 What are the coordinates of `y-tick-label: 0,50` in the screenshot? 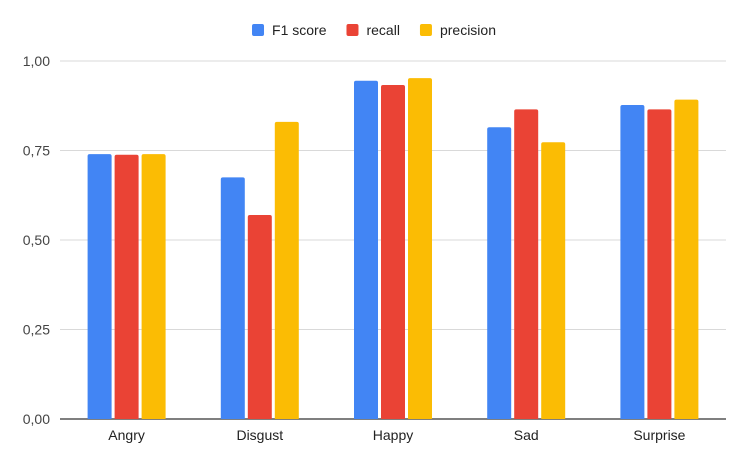 It's located at (36, 240).